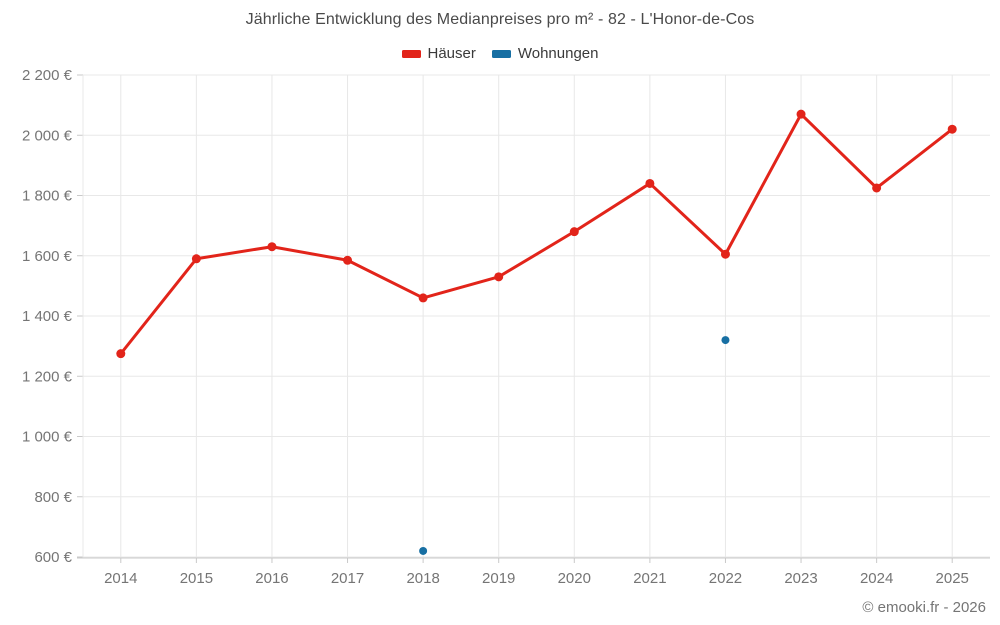  What do you see at coordinates (499, 277) in the screenshot?
I see `data-point-h-user-2019` at bounding box center [499, 277].